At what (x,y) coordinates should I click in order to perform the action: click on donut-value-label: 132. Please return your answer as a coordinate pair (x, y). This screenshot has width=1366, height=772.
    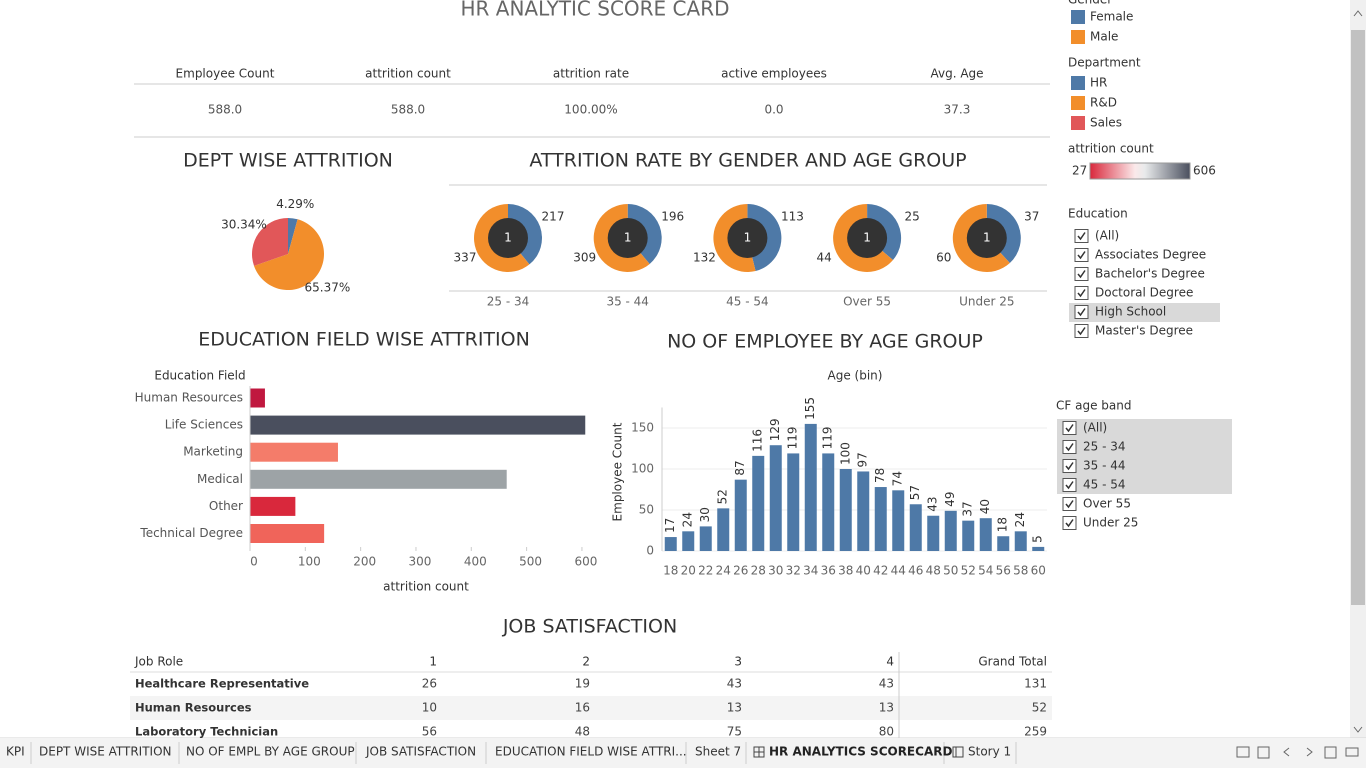
    Looking at the image, I should click on (704, 258).